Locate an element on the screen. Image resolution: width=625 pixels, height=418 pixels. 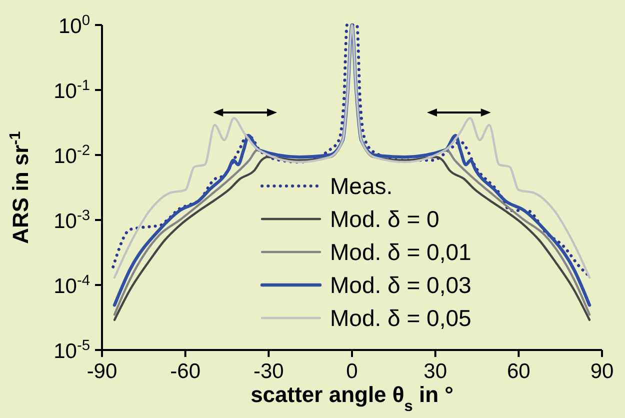
x-tick-label: 0 is located at coordinates (352, 371).